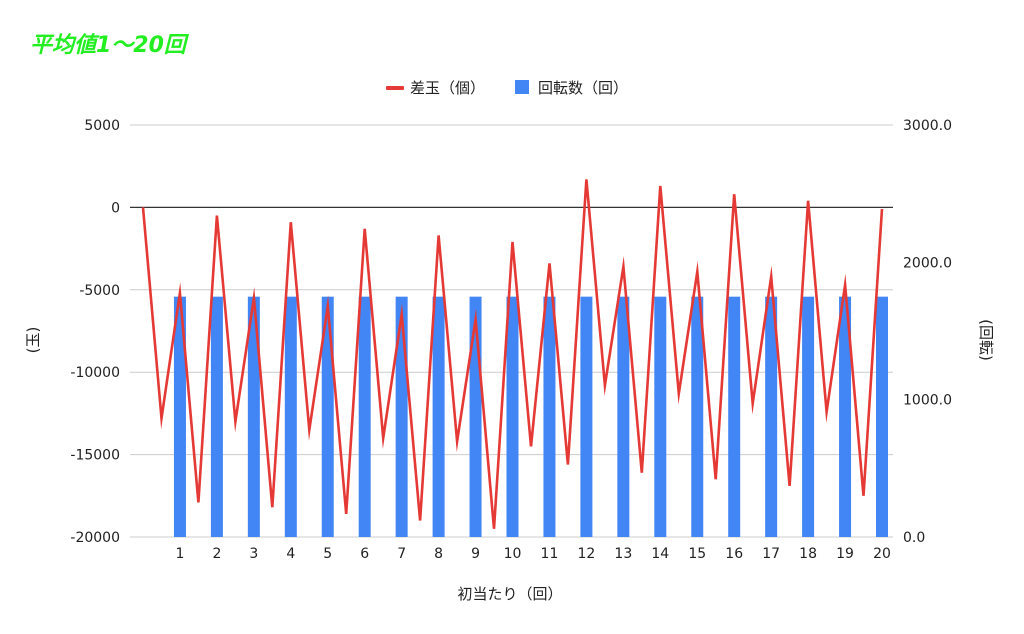 This screenshot has height=634, width=1024. I want to click on left-axis: 5000 0 -5000 -10000 -15000 -20000, so click(95, 332).